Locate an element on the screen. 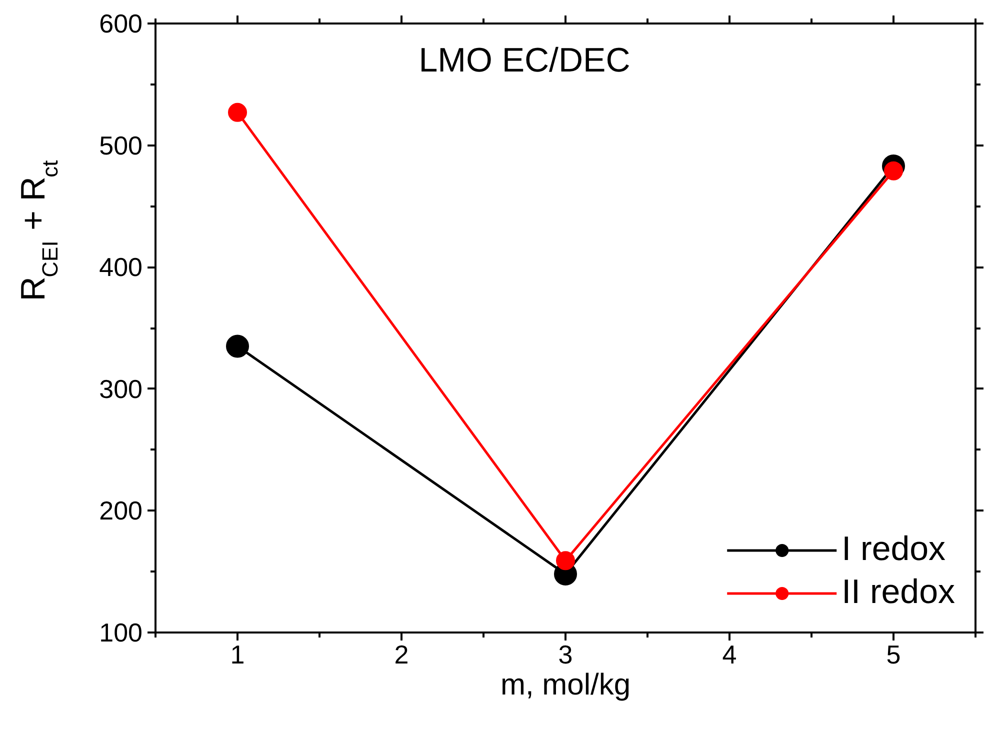 The image size is (990, 729). x-axis-title: m, mol/kg is located at coordinates (565, 685).